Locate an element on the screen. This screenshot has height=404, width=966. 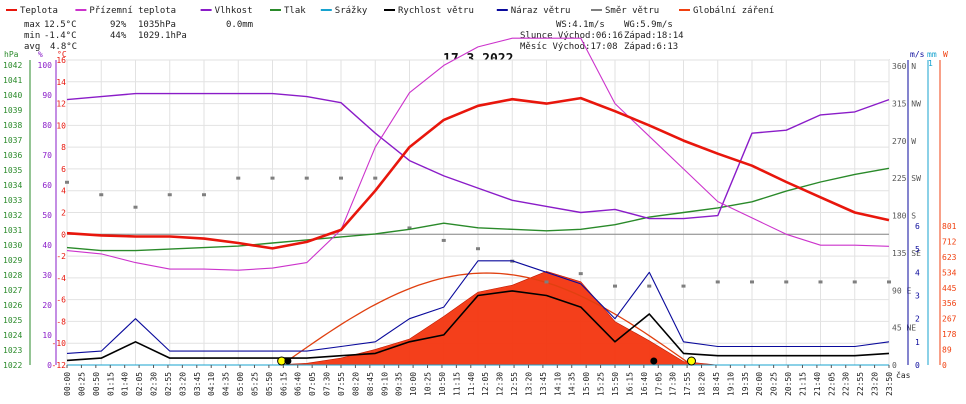
tick-time: 19:10 is located at coordinates (730, 384).